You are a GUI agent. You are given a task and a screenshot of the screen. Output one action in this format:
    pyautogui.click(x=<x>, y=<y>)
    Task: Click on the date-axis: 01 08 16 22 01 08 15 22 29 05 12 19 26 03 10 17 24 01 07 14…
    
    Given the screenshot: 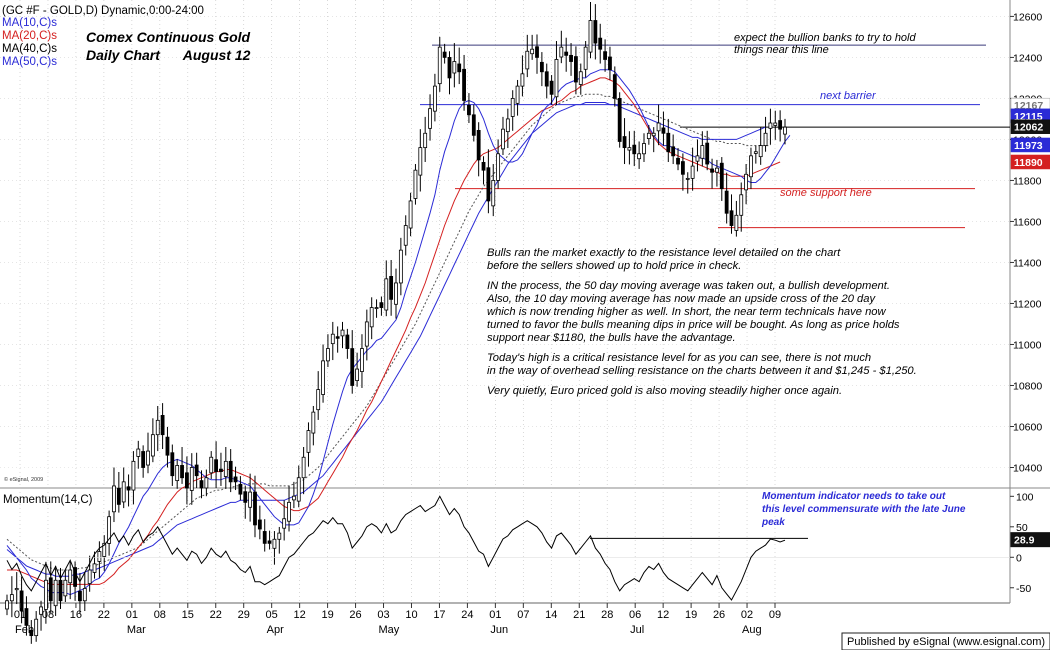 What is the action you would take?
    pyautogui.click(x=397, y=619)
    